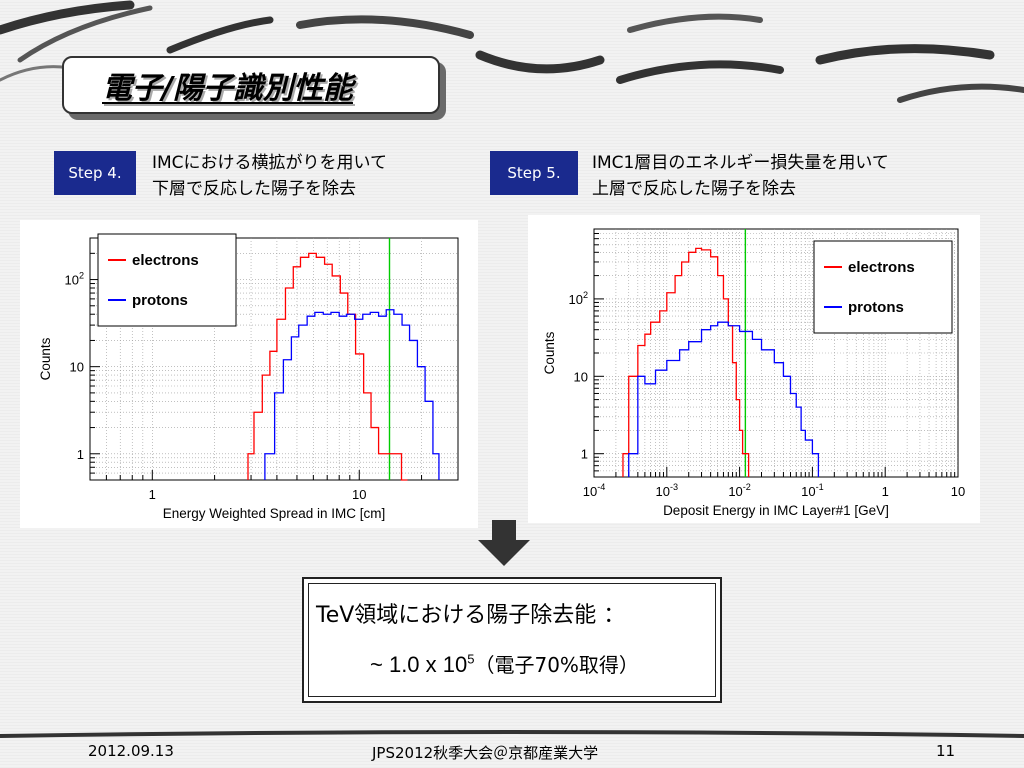 The image size is (1024, 768). Describe the element at coordinates (667, 490) in the screenshot. I see `x-tick-label: 10⁻³` at that location.